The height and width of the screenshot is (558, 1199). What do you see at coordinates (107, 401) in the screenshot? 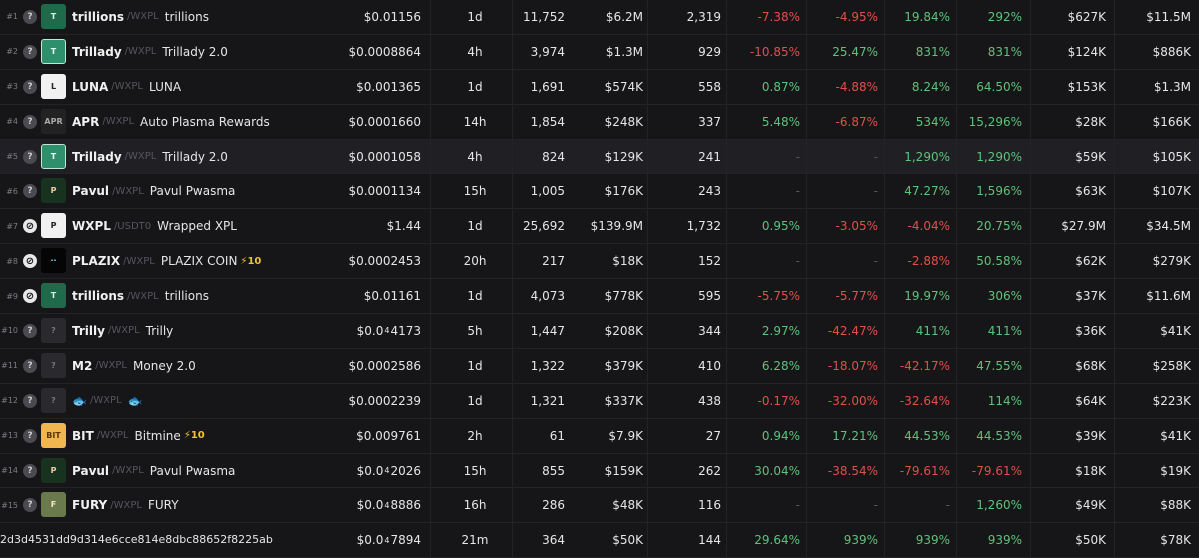
I see `token-name-cell: 🐟/WXPL 🐟` at bounding box center [107, 401].